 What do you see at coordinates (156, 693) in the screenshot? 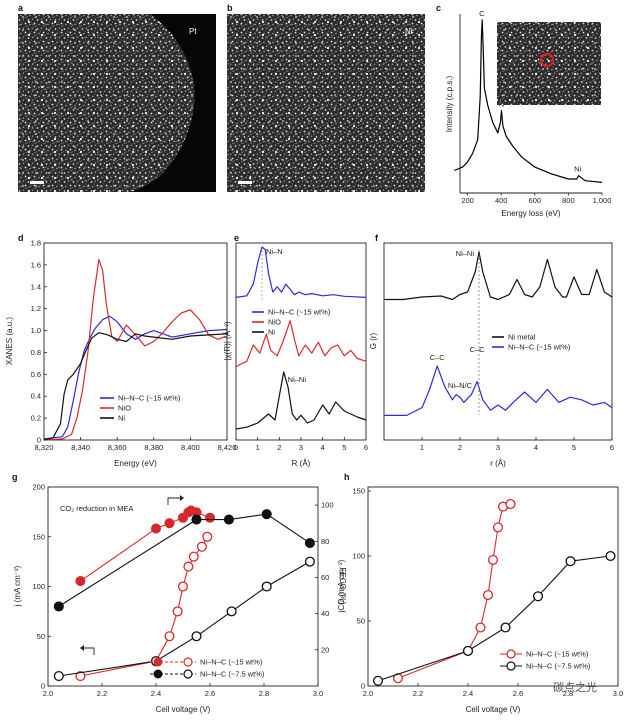
I see `x-tick-label: 2.4` at bounding box center [156, 693].